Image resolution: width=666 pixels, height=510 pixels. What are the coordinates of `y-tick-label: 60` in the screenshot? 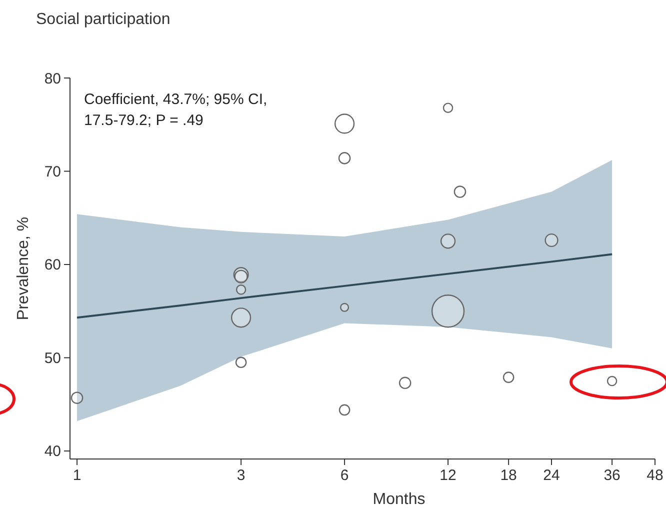 It's located at (52, 265).